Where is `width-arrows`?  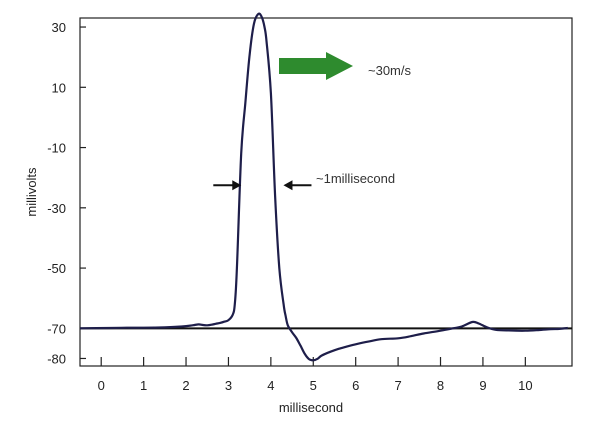 width-arrows is located at coordinates (262, 185).